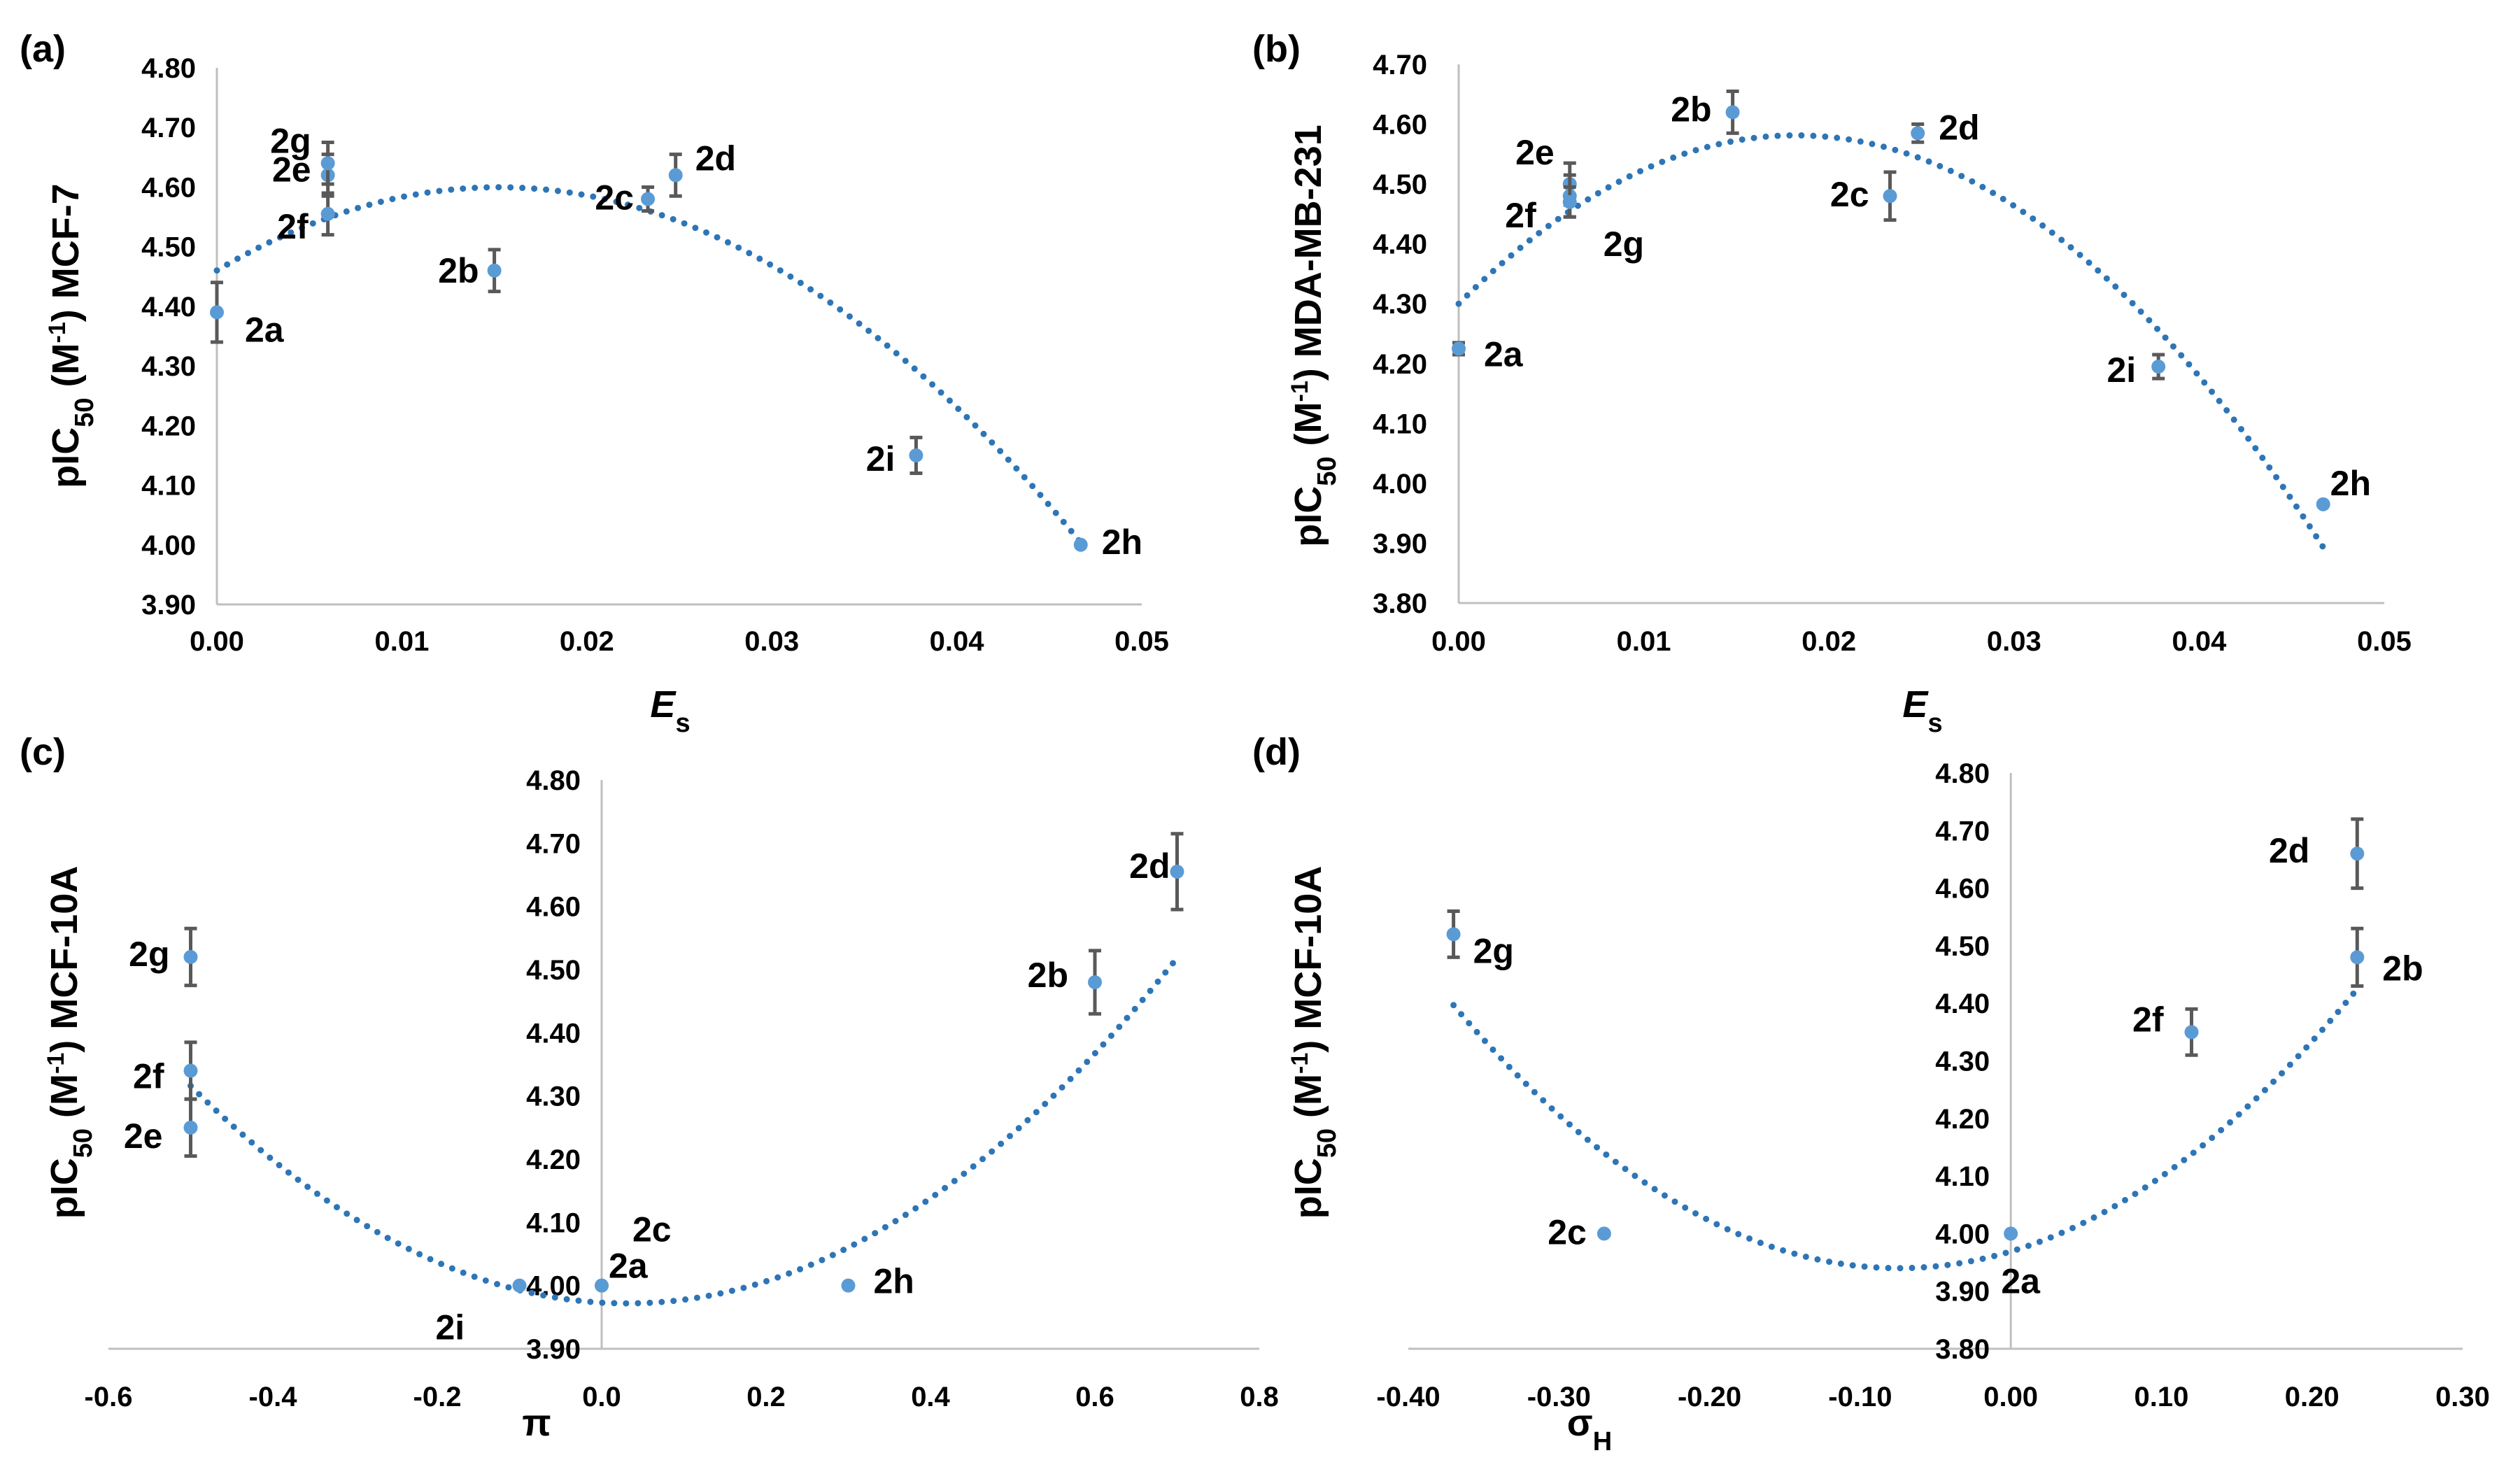 The width and height of the screenshot is (2520, 1460). I want to click on x-tick-label: -0.40, so click(1408, 1397).